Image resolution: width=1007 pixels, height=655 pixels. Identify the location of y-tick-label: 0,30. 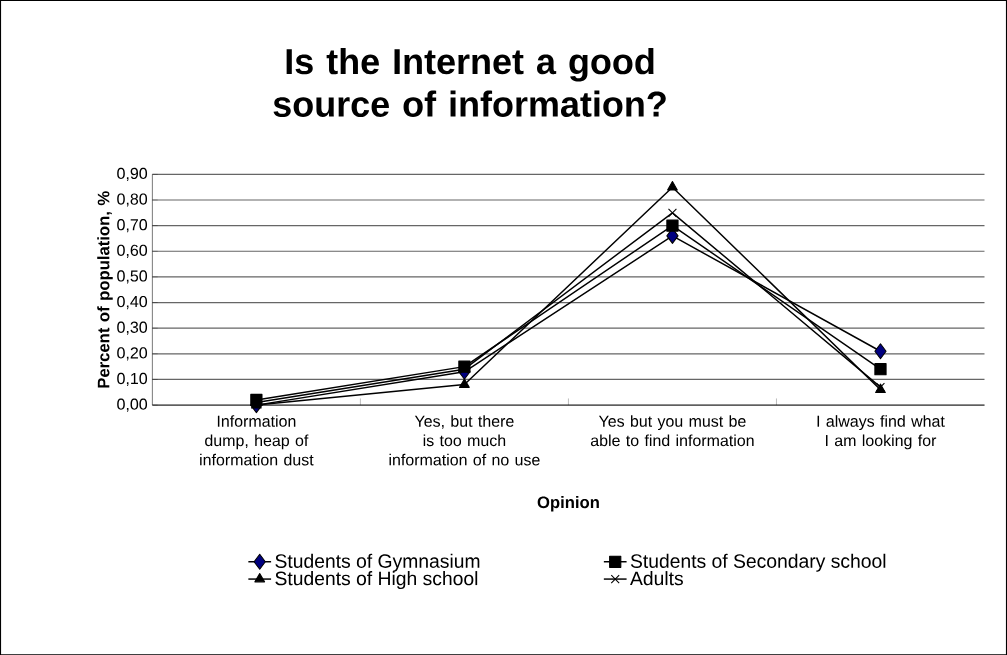
(132, 328).